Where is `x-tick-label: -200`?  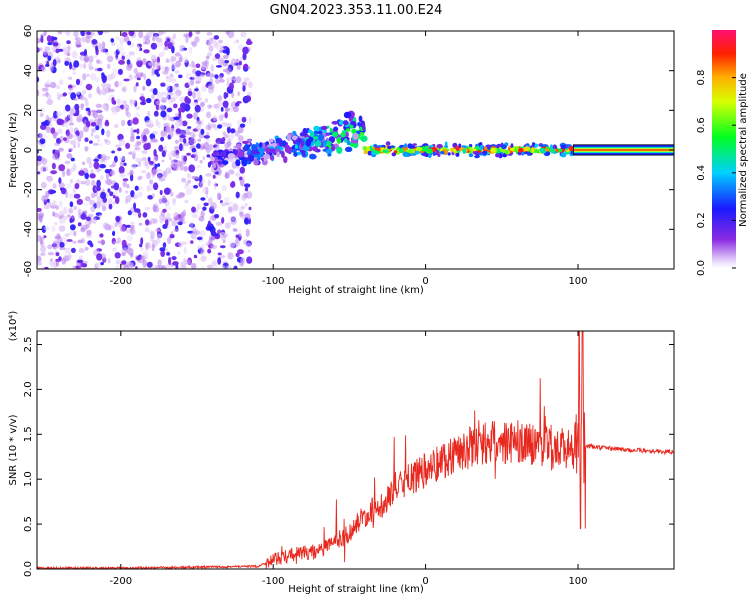 x-tick-label: -200 is located at coordinates (120, 281).